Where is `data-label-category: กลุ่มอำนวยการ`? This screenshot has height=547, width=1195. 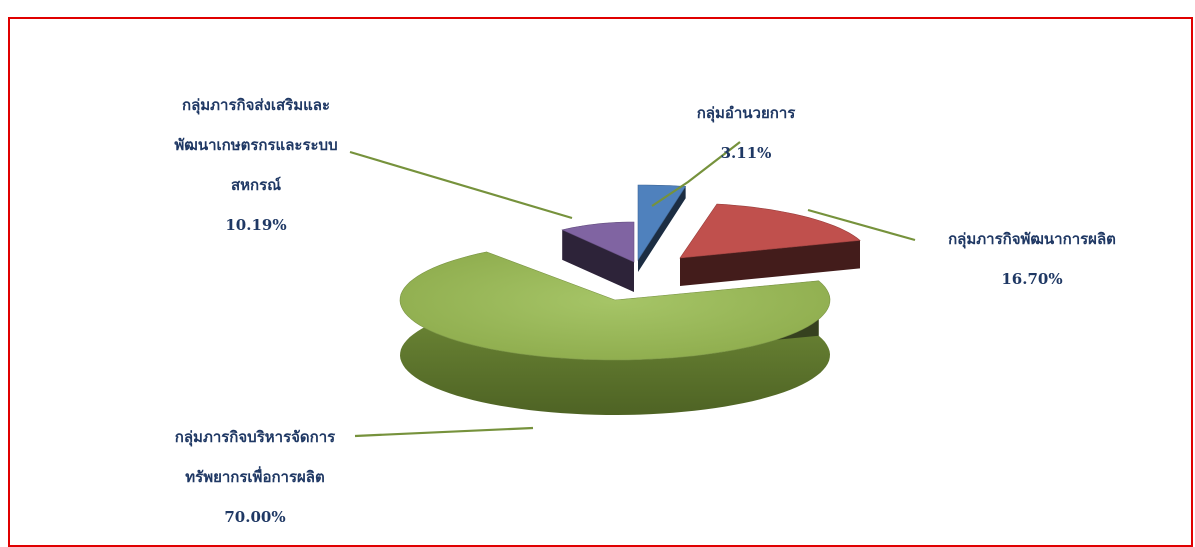
data-label-category: กลุ่มอำนวยการ is located at coordinates (747, 113).